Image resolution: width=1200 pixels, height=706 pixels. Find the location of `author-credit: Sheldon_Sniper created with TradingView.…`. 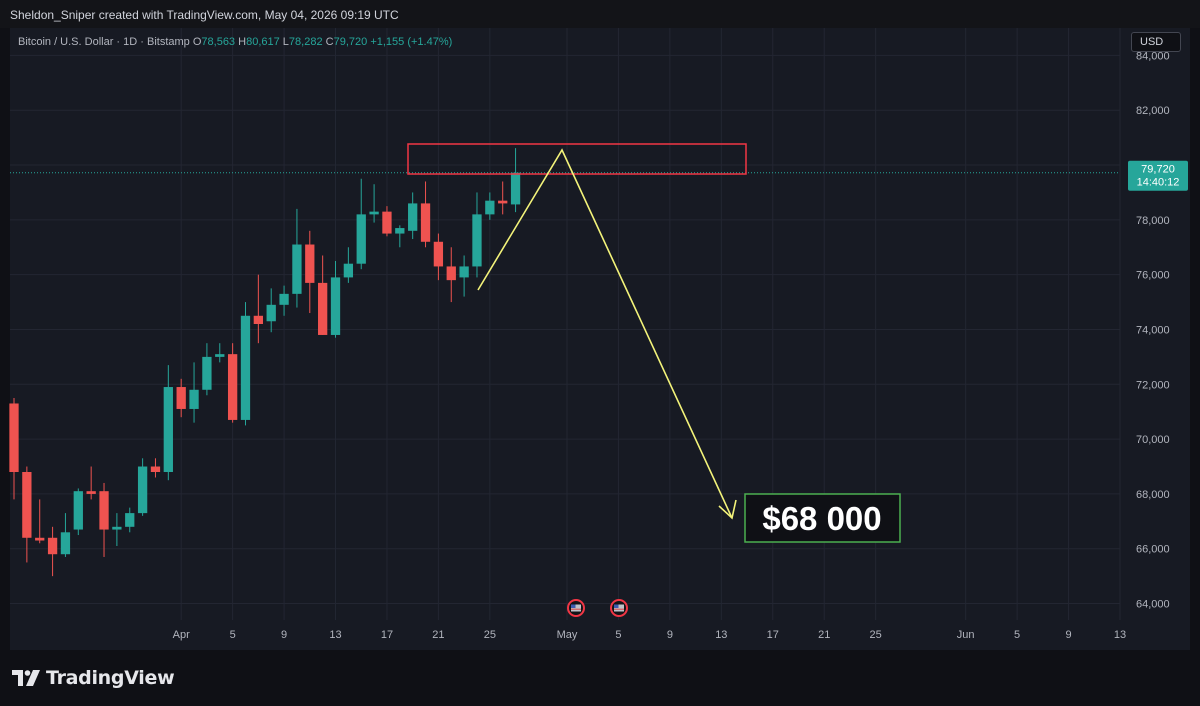

author-credit: Sheldon_Sniper created with TradingView.… is located at coordinates (204, 15).